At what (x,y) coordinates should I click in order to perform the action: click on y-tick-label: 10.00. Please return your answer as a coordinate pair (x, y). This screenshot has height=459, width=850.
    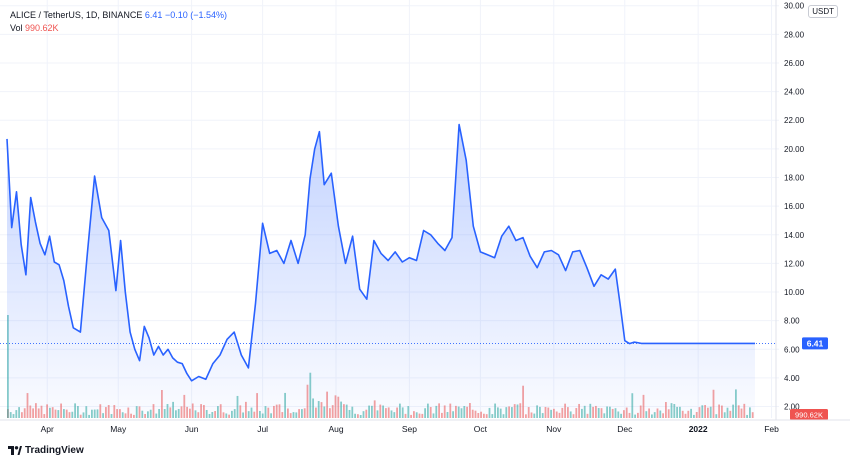
    Looking at the image, I should click on (794, 292).